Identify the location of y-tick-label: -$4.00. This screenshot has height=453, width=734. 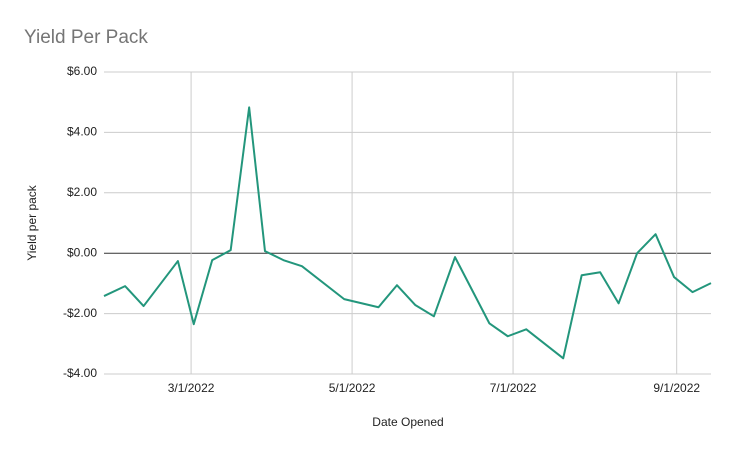
(80, 373).